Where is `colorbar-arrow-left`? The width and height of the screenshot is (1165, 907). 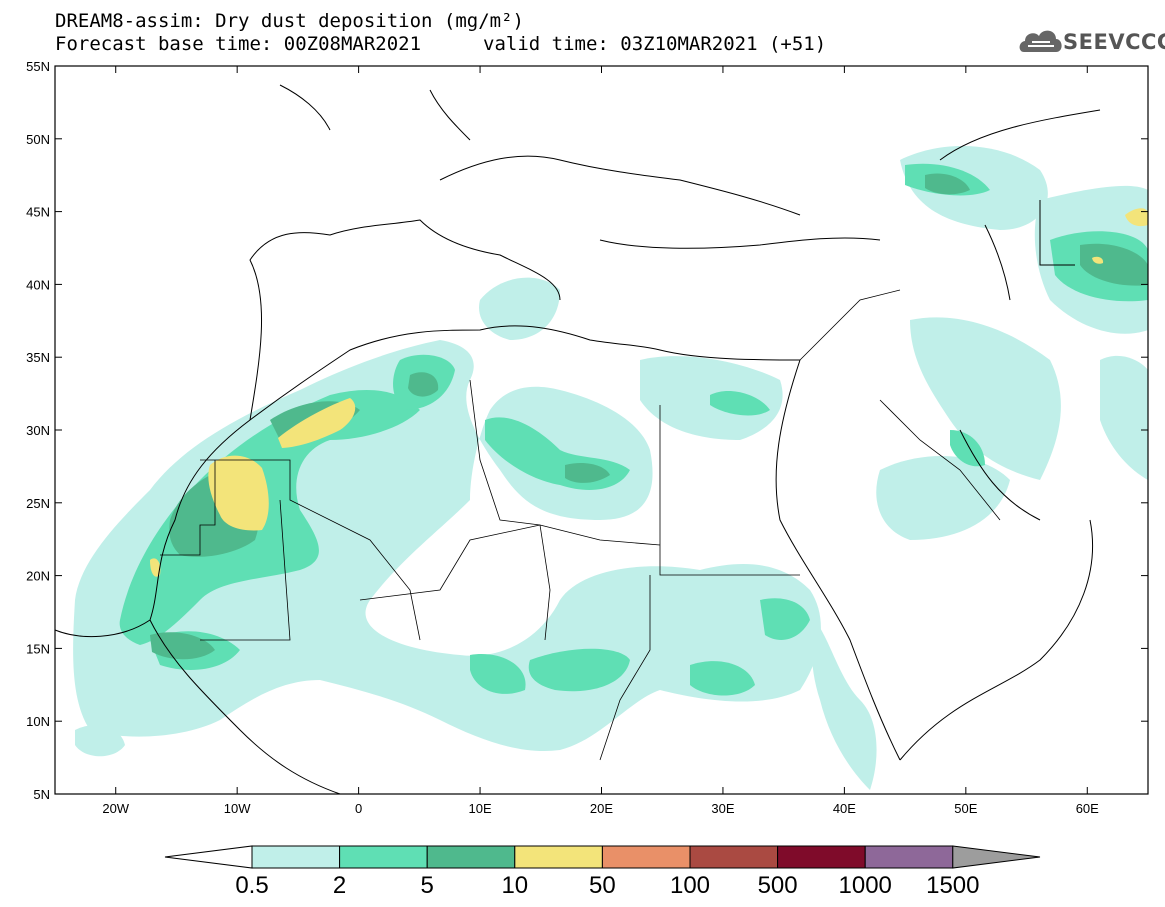
colorbar-arrow-left is located at coordinates (208, 857).